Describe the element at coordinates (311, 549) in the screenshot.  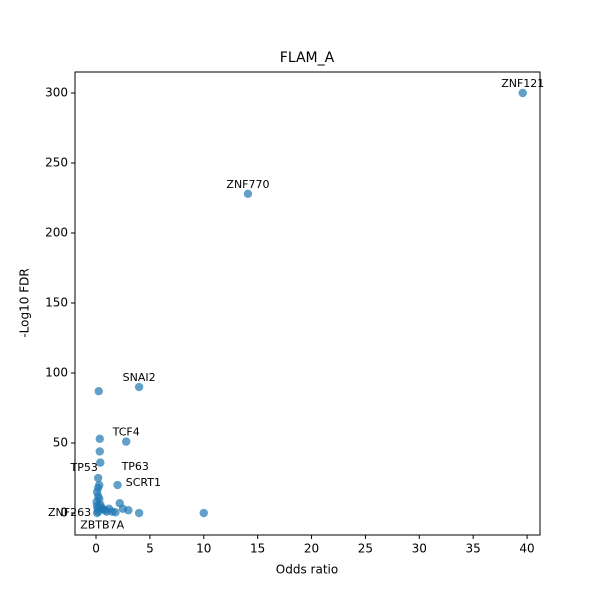
I see `x-tick-label: 20` at that location.